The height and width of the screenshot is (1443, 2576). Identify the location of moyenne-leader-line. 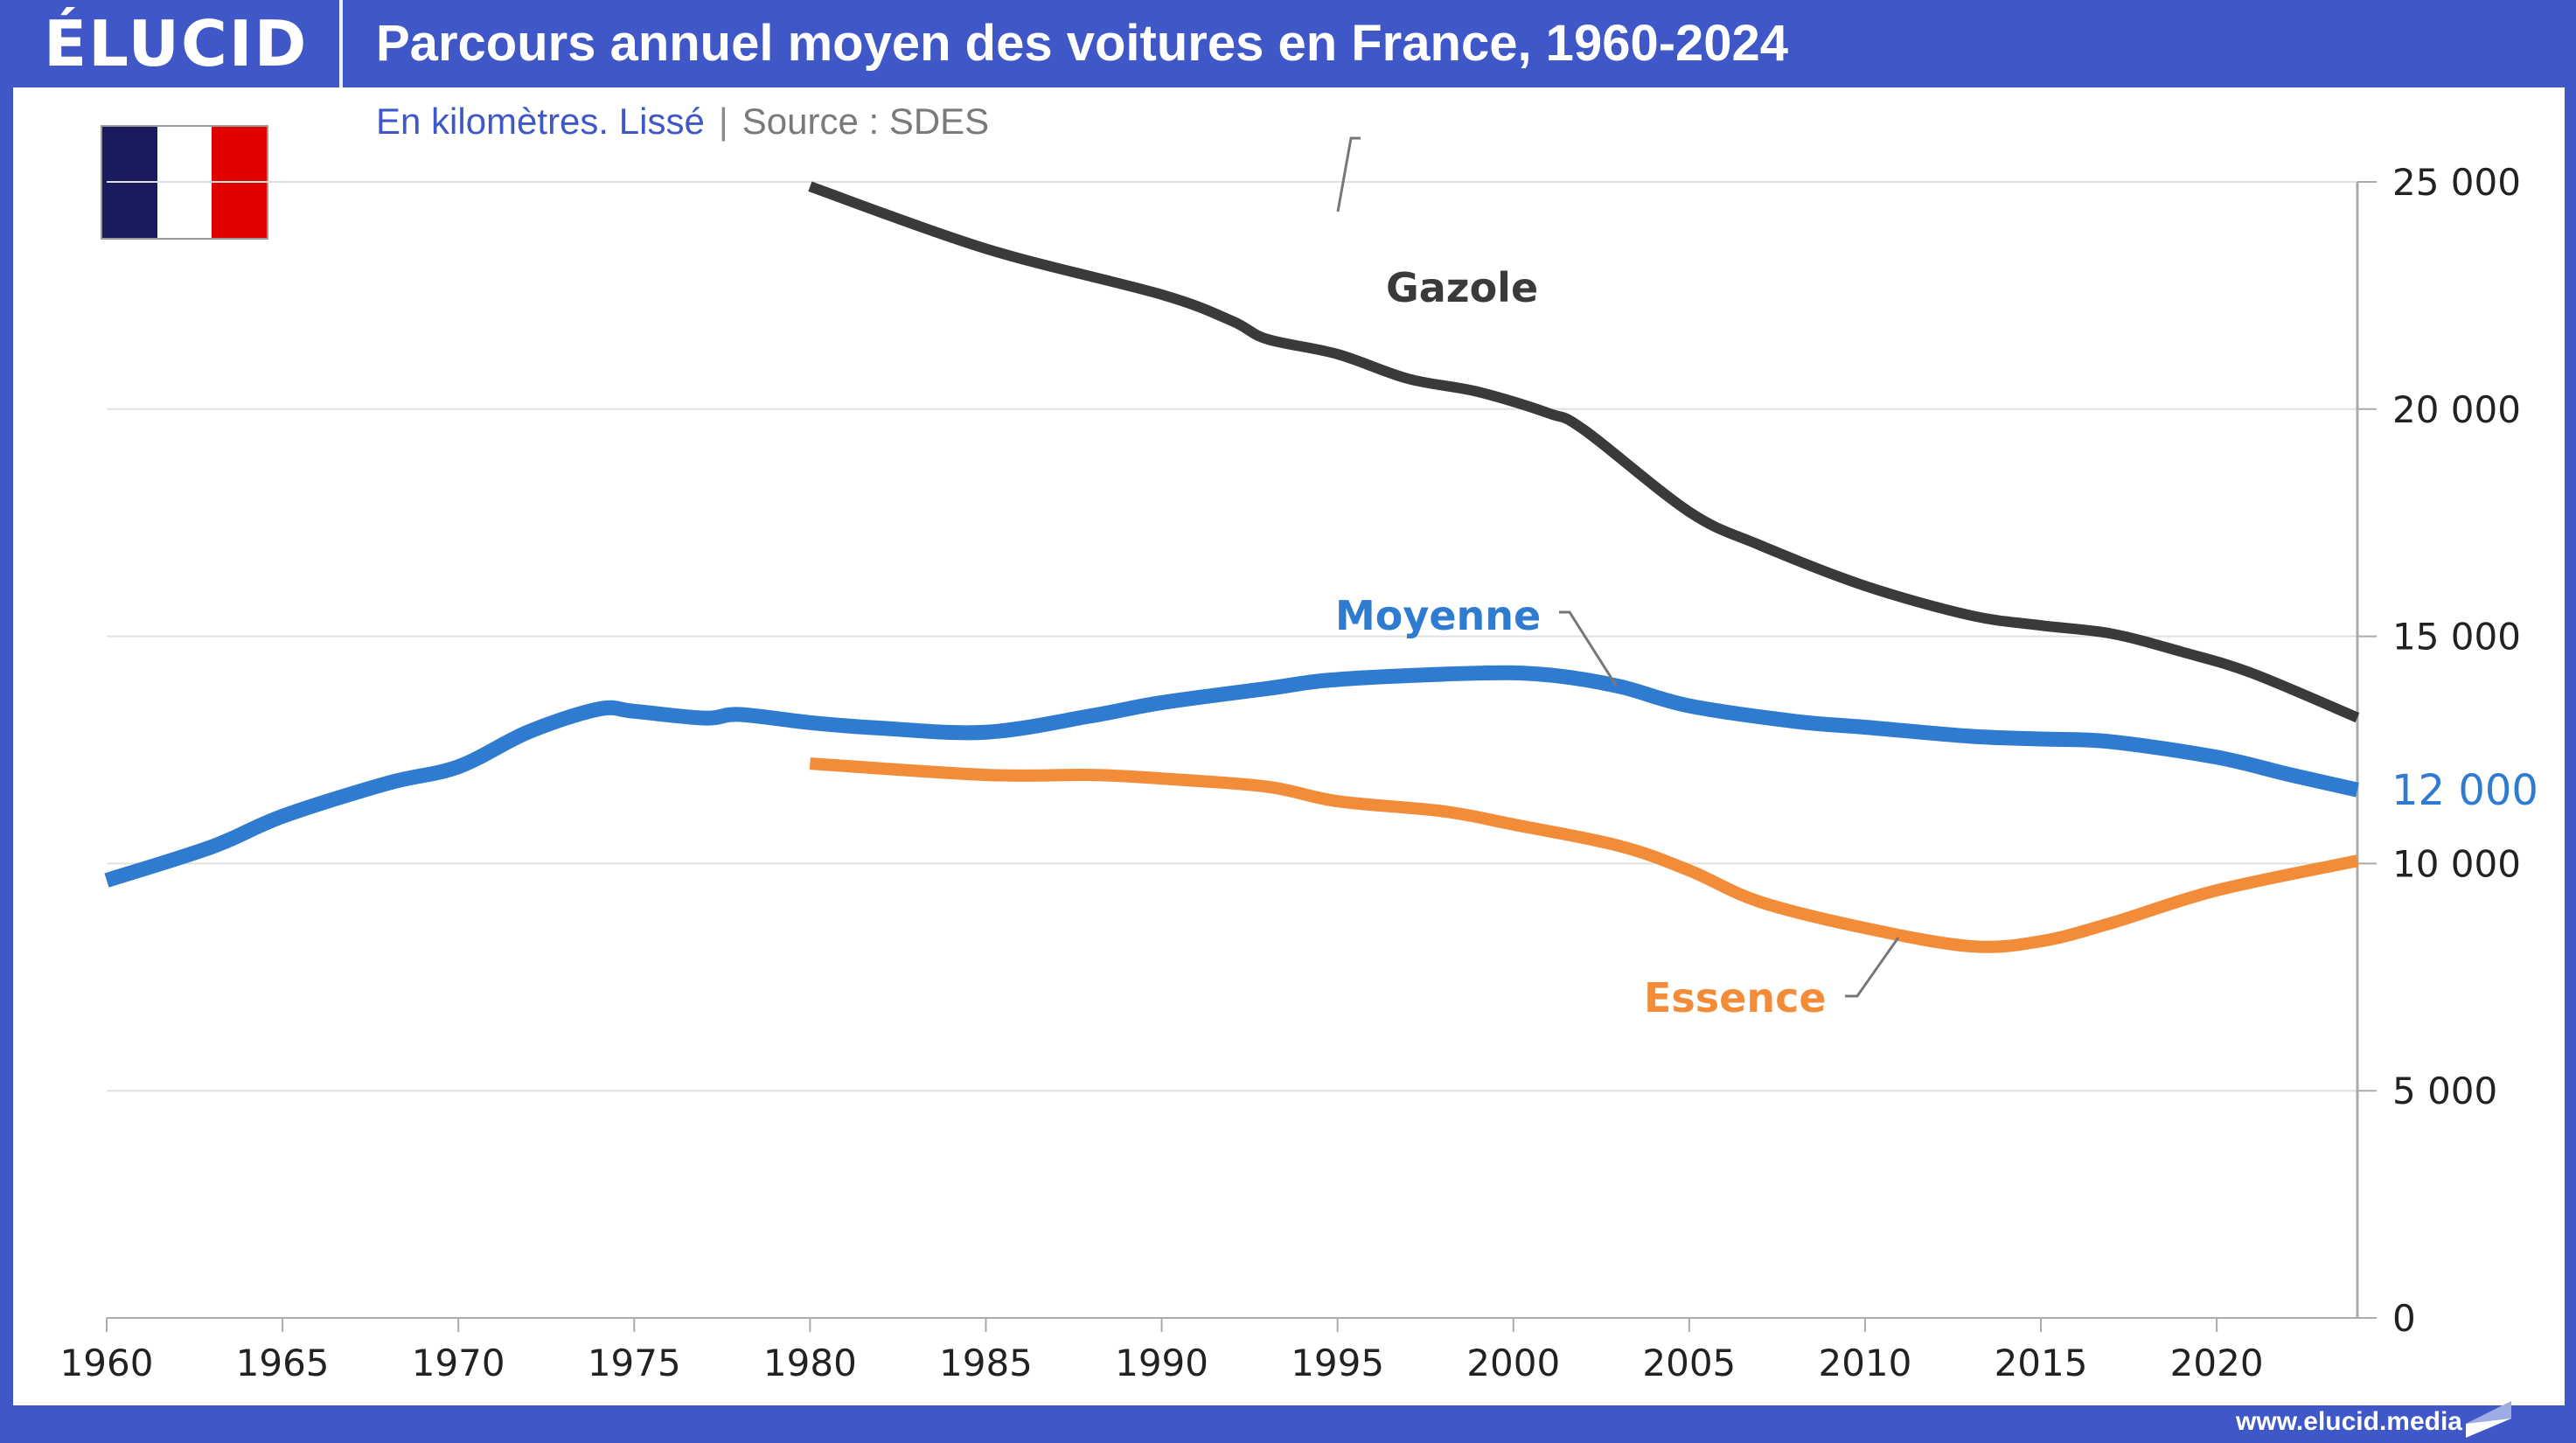
(1589, 648).